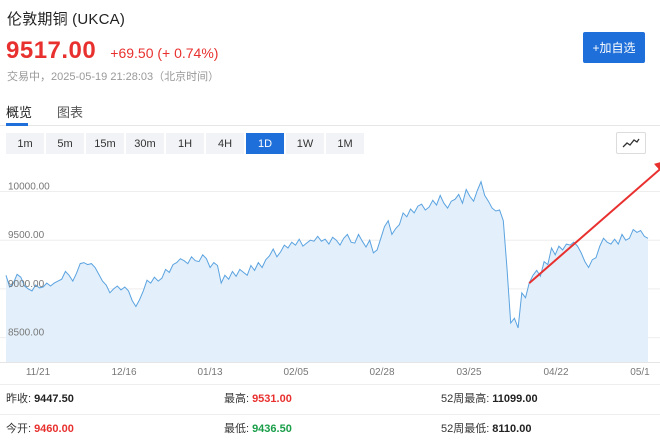  I want to click on chart-type-button, so click(631, 143).